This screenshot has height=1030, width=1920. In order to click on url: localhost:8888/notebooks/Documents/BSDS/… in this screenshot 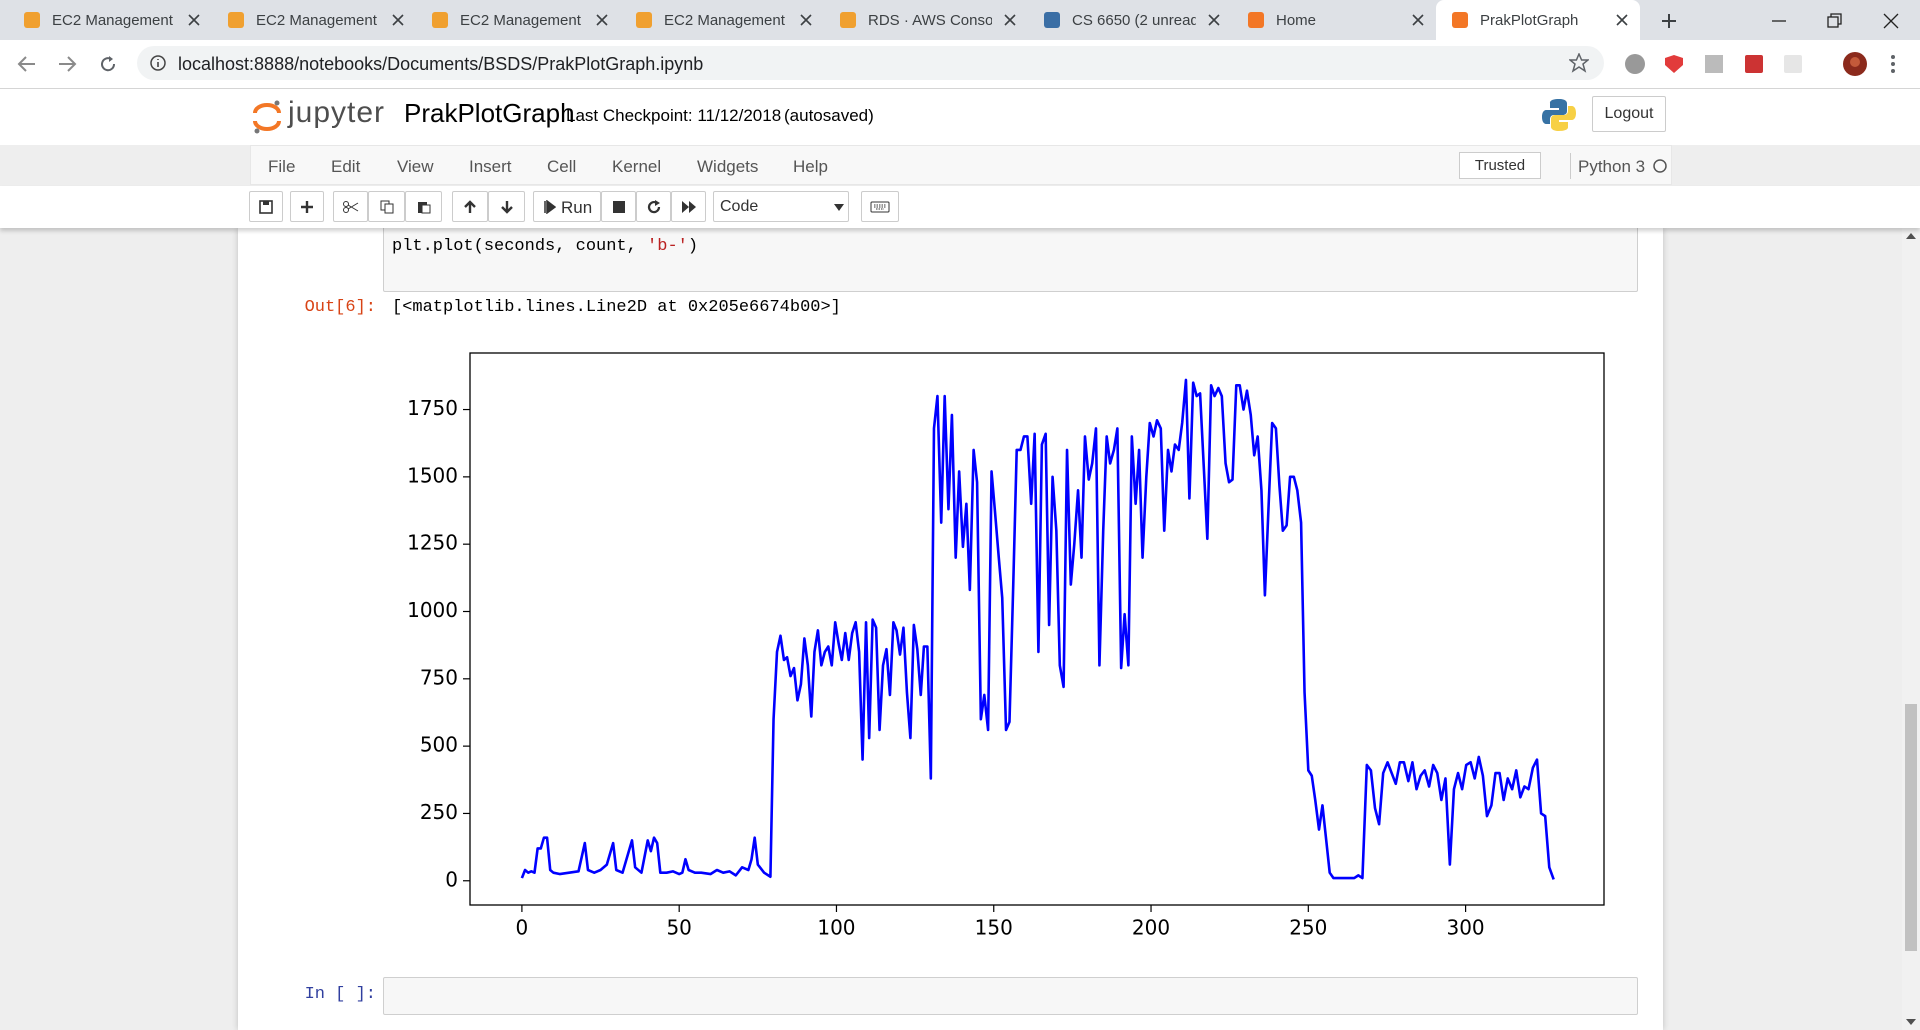, I will do `click(441, 64)`.